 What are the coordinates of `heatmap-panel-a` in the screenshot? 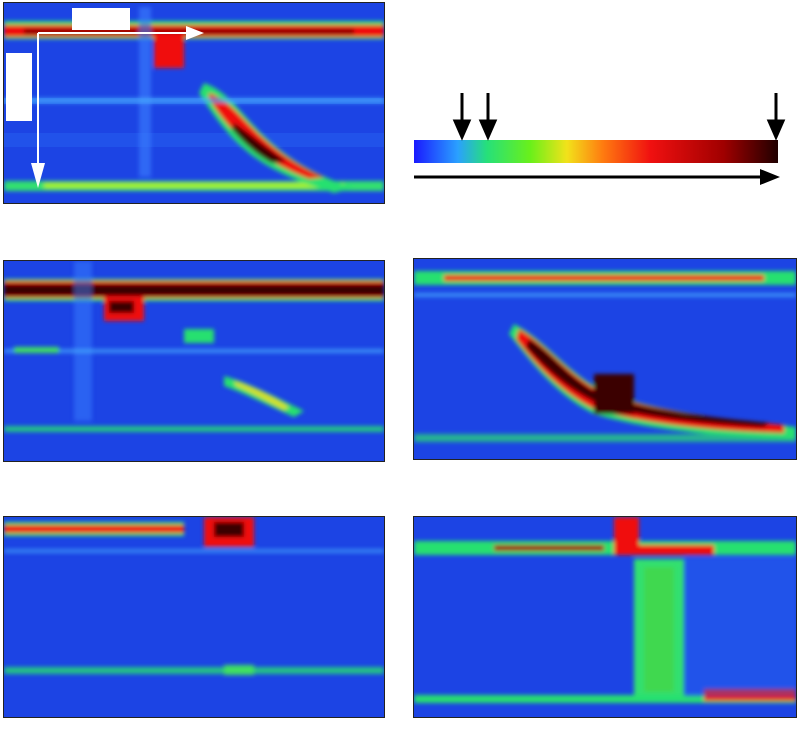 It's located at (194, 103).